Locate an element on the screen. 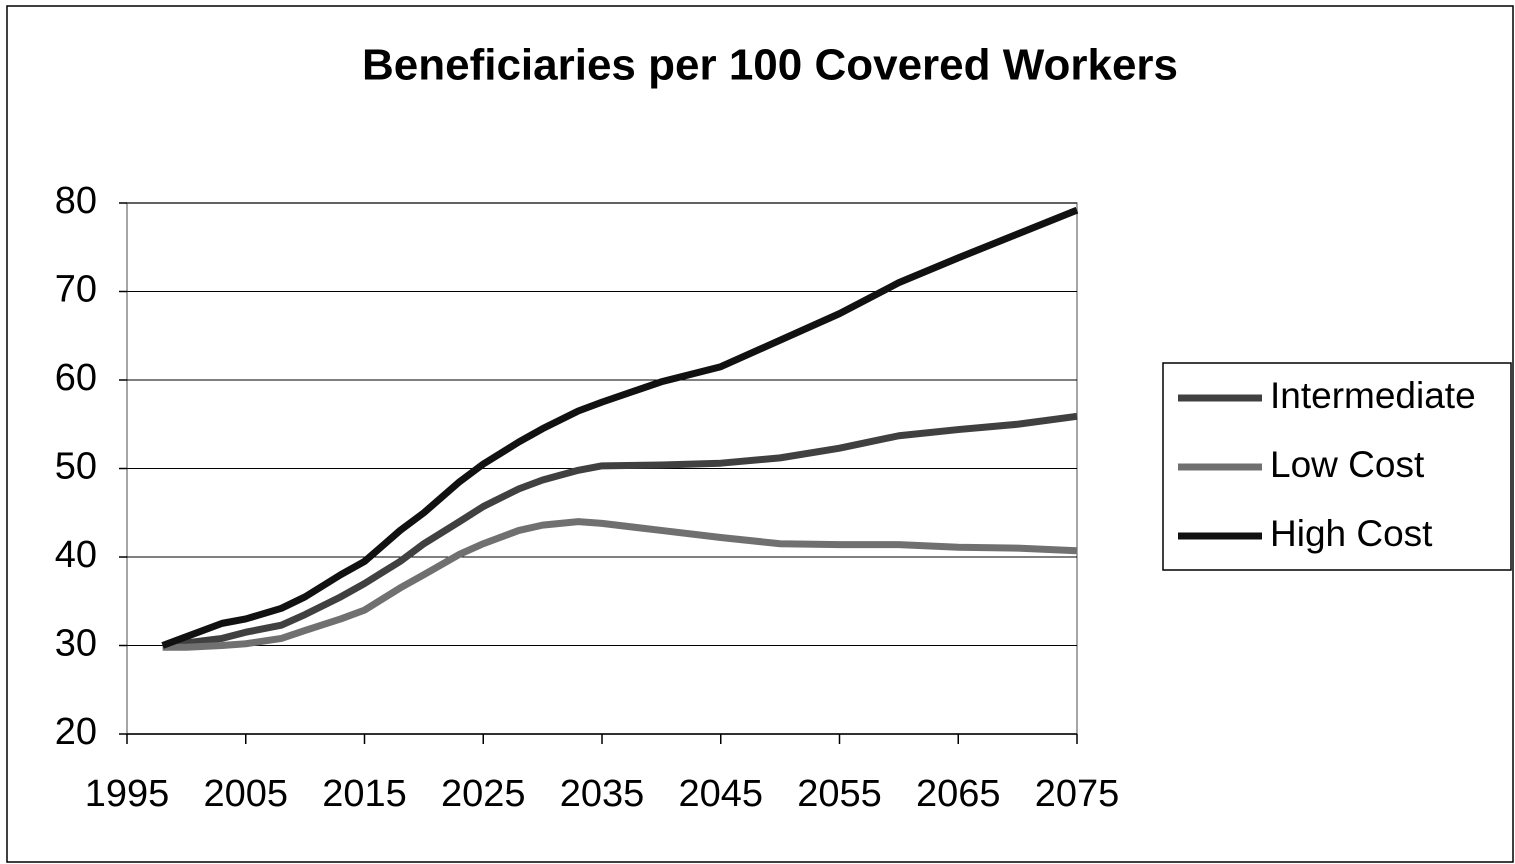 This screenshot has width=1515, height=864. chart-title: Beneficiaries per 100 Covered Workers is located at coordinates (770, 65).